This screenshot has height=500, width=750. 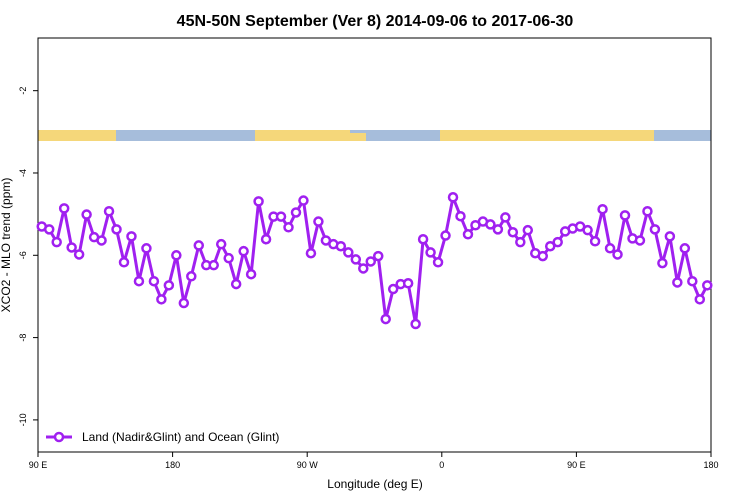 What do you see at coordinates (23, 338) in the screenshot?
I see `y-tick-label: -8` at bounding box center [23, 338].